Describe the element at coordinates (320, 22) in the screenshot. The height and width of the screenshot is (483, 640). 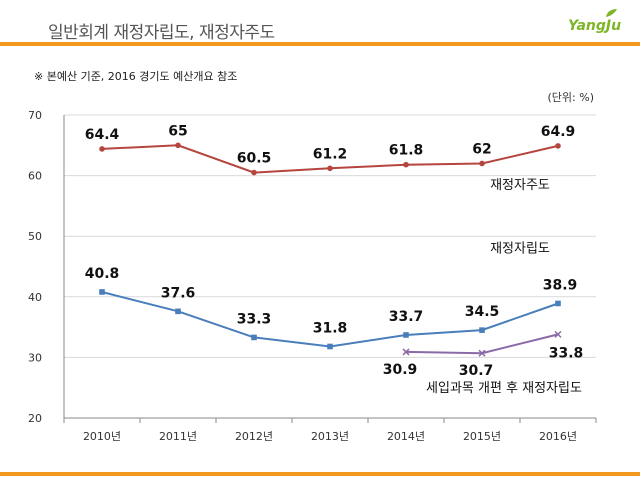
I see `title-bar: 일반회계 재정자립도, 재정자주도 YangJu` at that location.